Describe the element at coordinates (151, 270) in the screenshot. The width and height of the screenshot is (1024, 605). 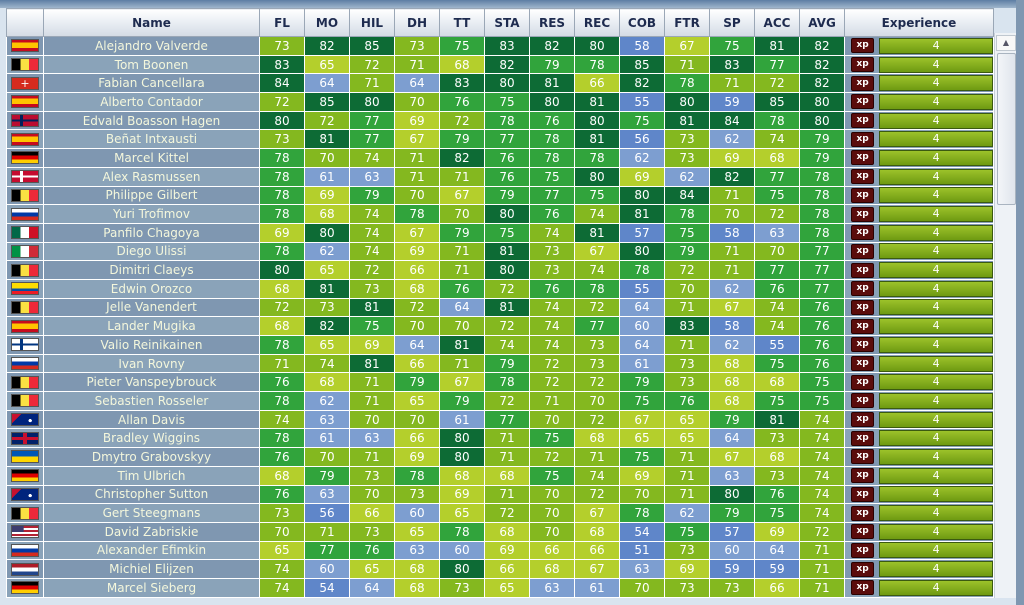
I see `rider-name: Dimitri Claeys` at that location.